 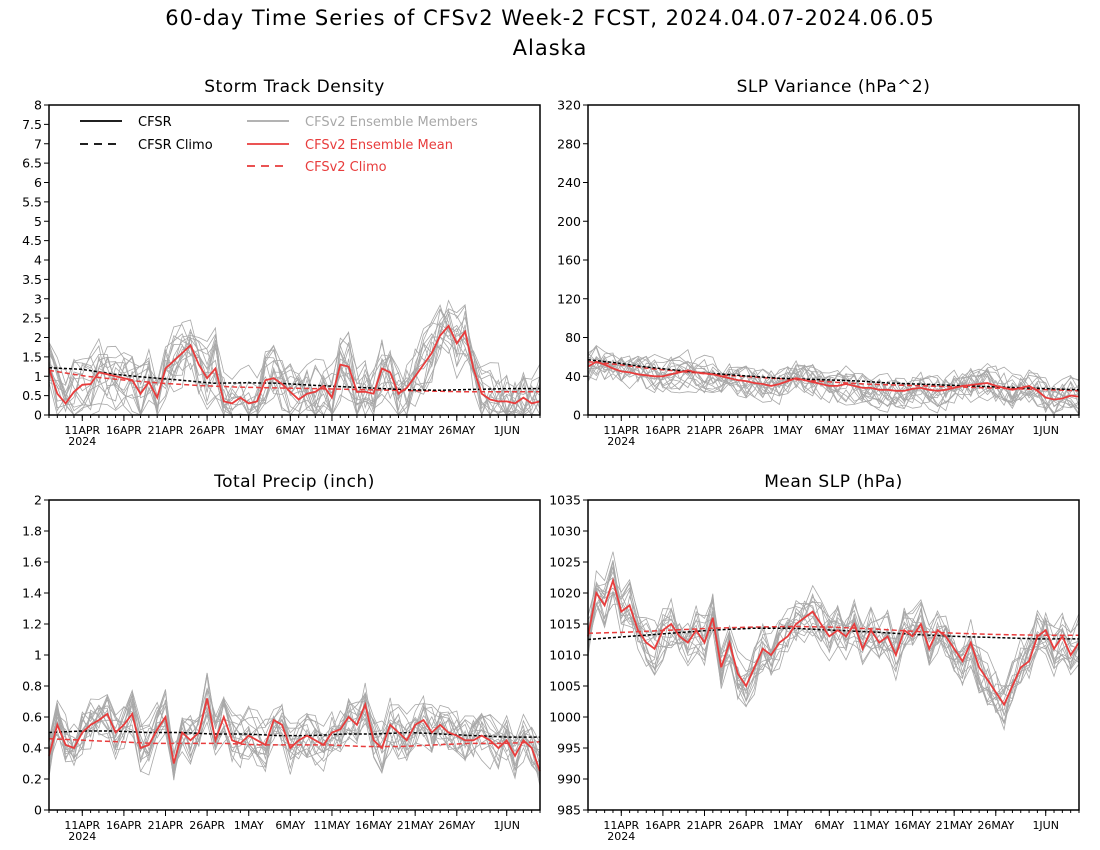 I want to click on y-tick-label: 80, so click(x=573, y=337).